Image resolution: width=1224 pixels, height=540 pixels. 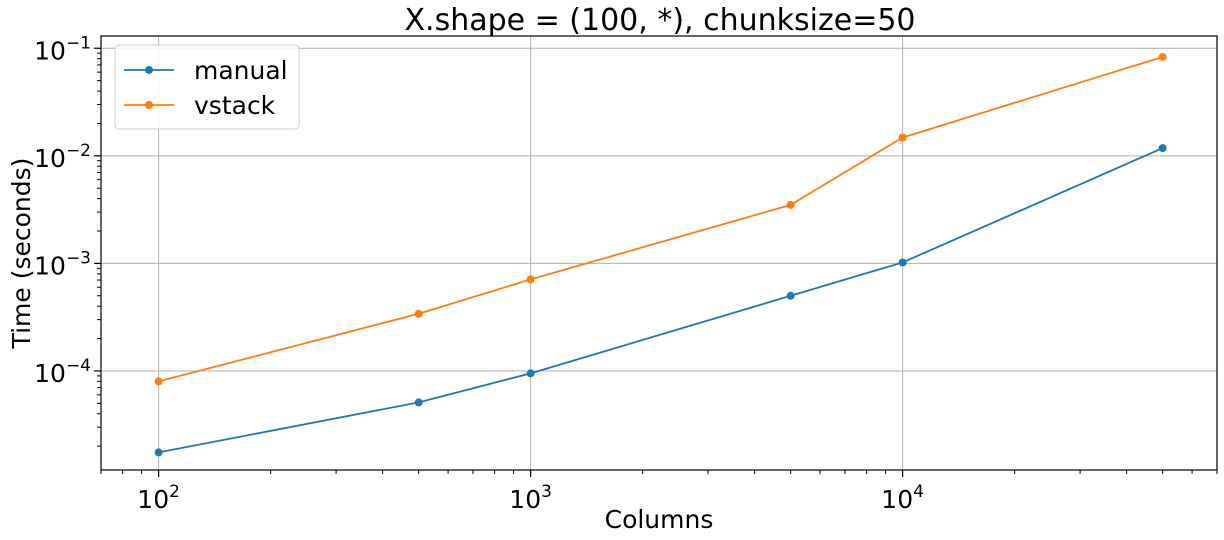 What do you see at coordinates (902, 498) in the screenshot?
I see `x-tick-label: 104` at bounding box center [902, 498].